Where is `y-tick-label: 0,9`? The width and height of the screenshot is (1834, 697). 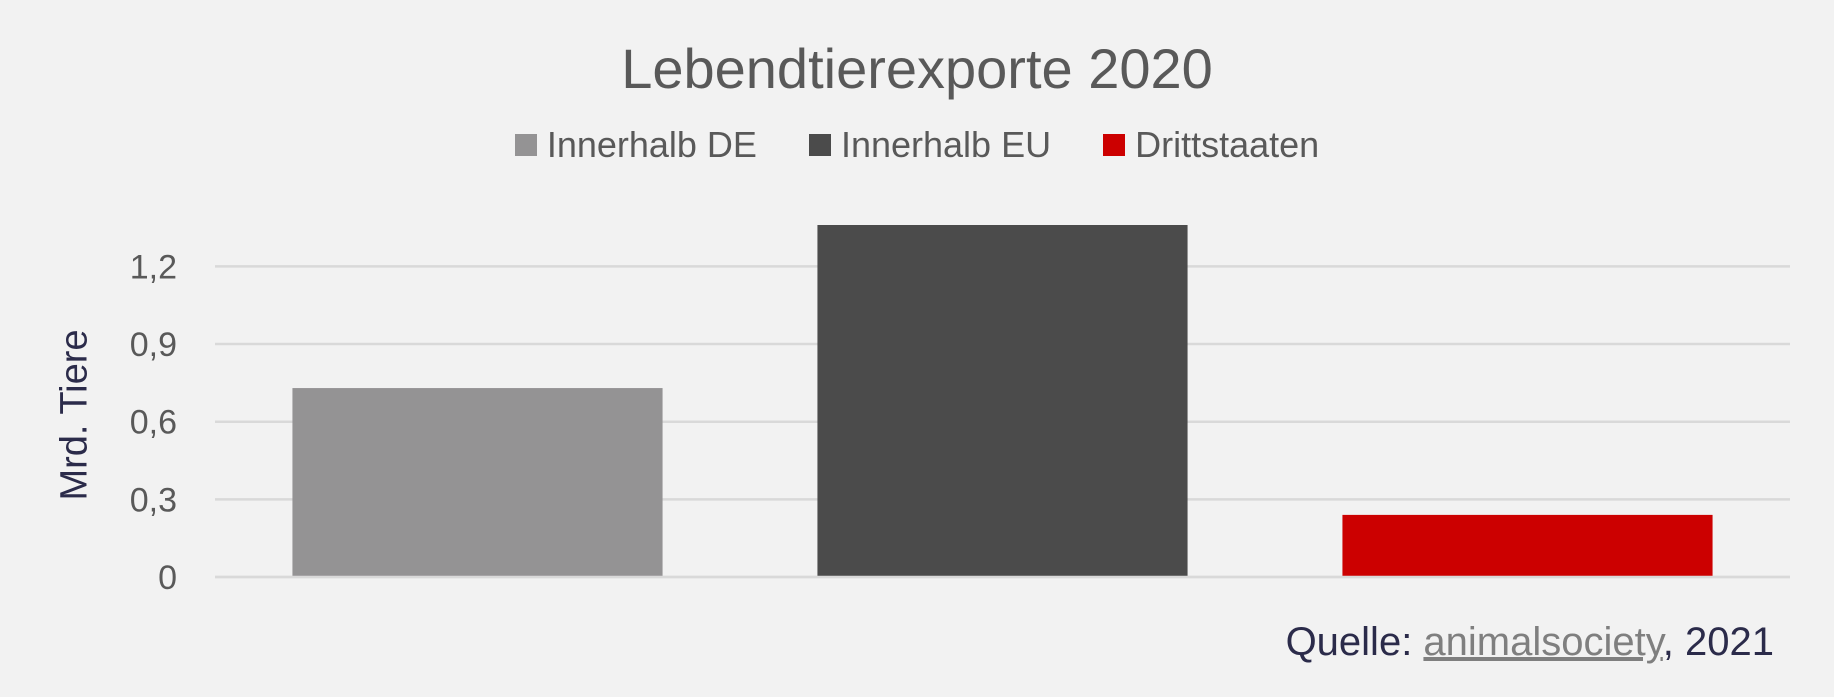 y-tick-label: 0,9 is located at coordinates (153, 345).